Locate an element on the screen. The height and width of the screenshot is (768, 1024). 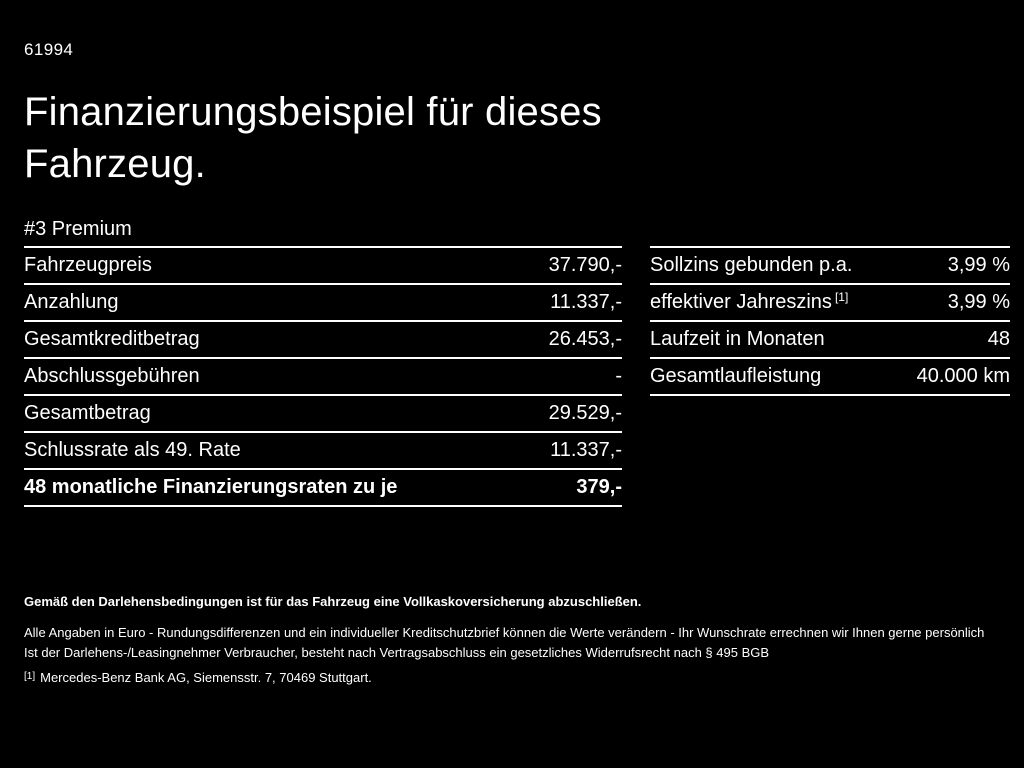
row-value: 48 is located at coordinates (998, 339).